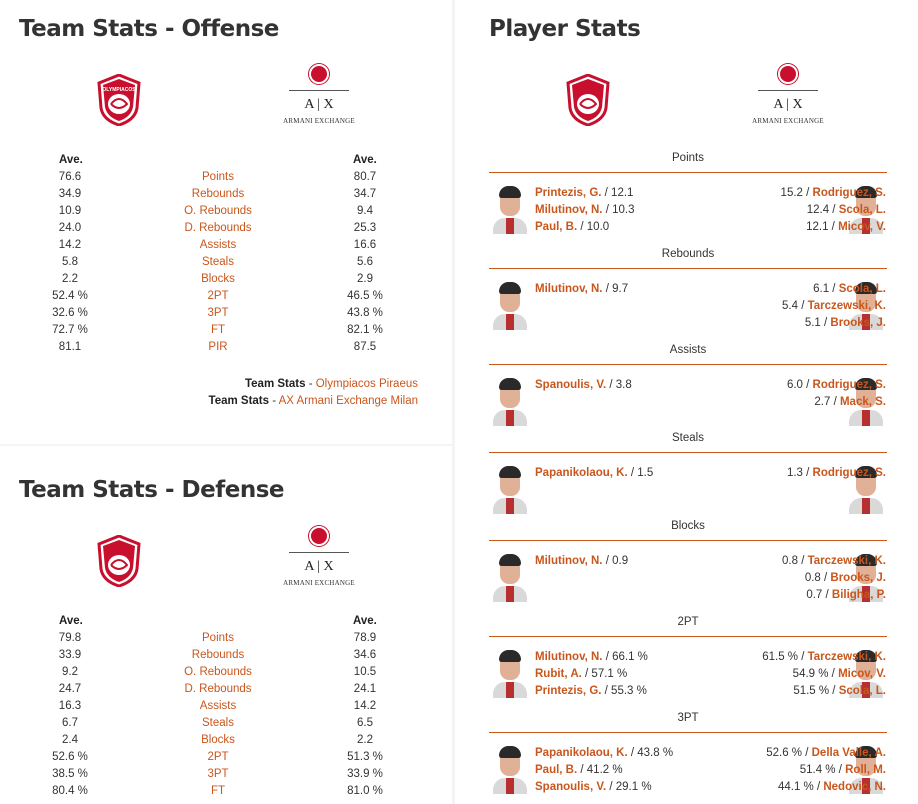 The image size is (918, 804). What do you see at coordinates (826, 289) in the screenshot?
I see `player-stat-value: 6.1 /` at bounding box center [826, 289].